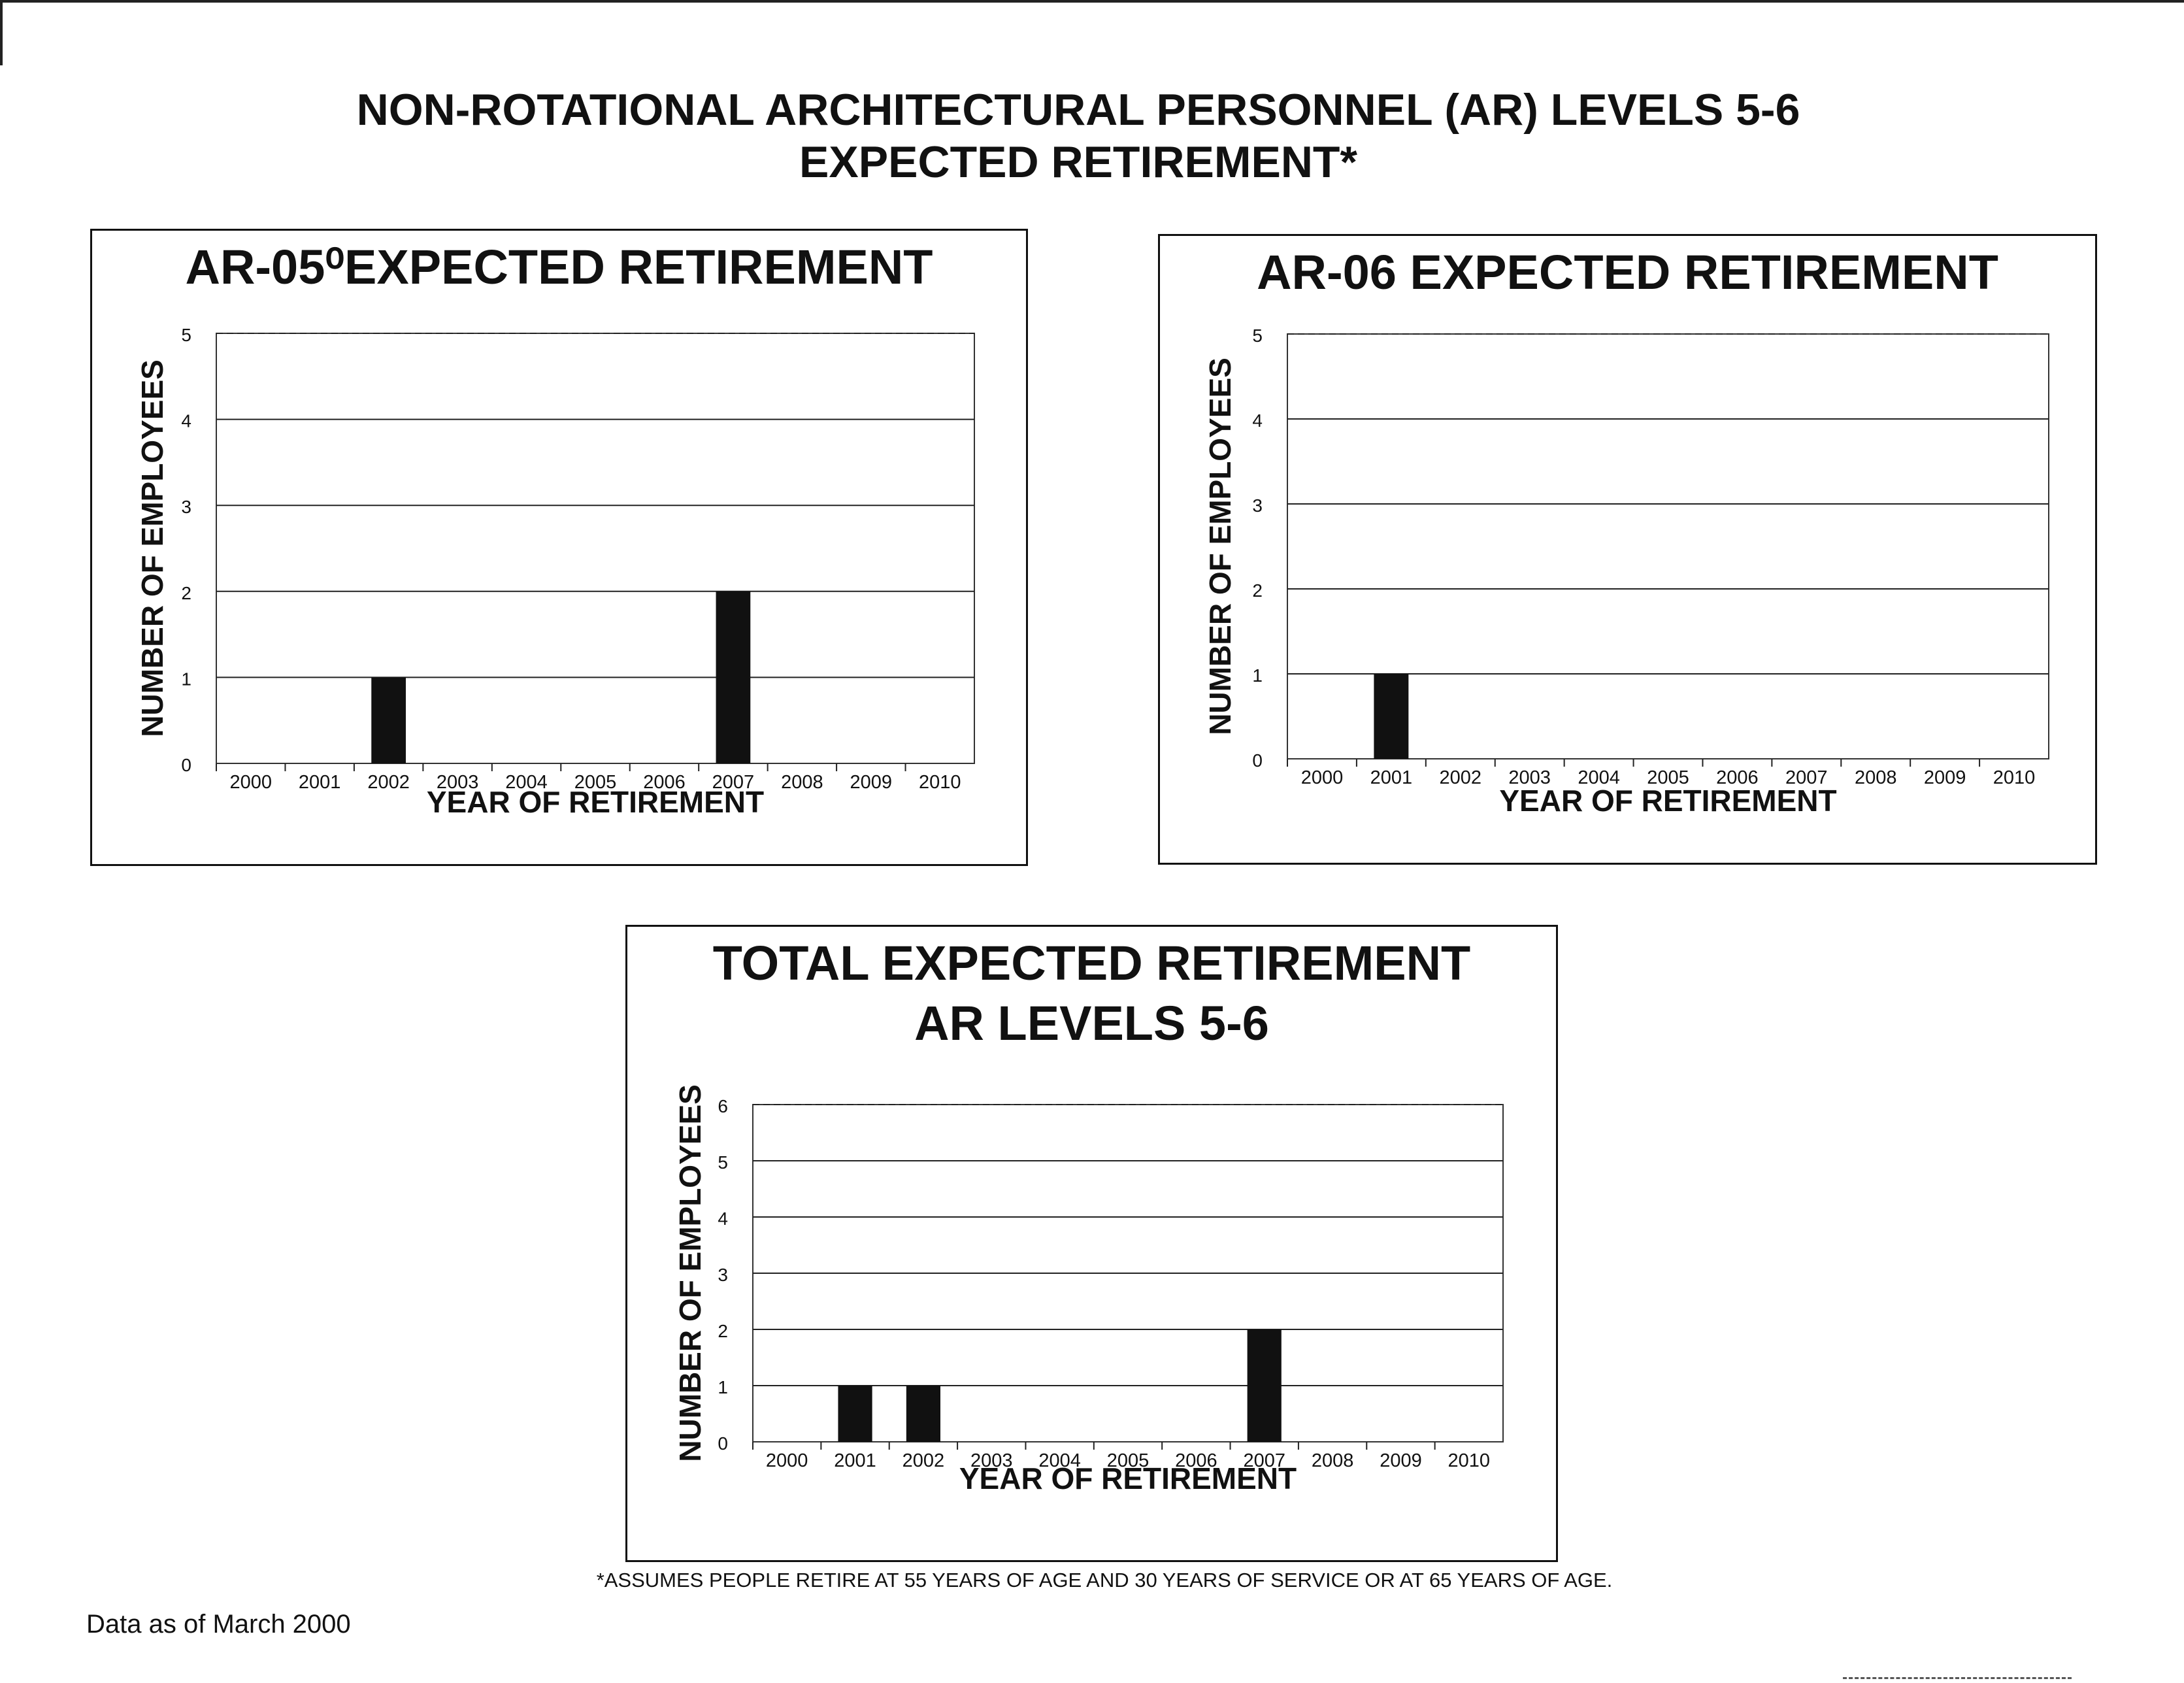  Describe the element at coordinates (723, 1106) in the screenshot. I see `y-tick-label: 6` at that location.